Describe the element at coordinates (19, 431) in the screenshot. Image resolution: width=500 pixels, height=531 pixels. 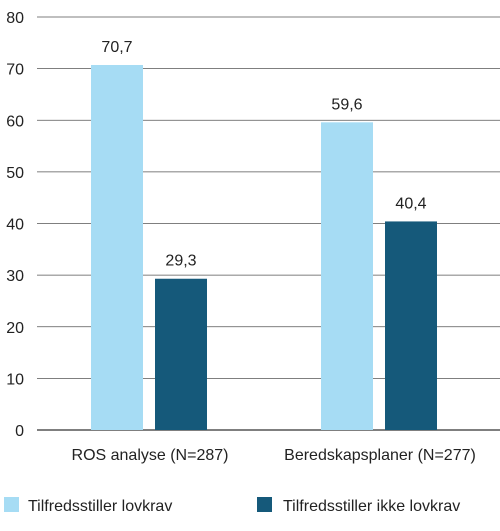
I see `y-tick-label: 0` at that location.